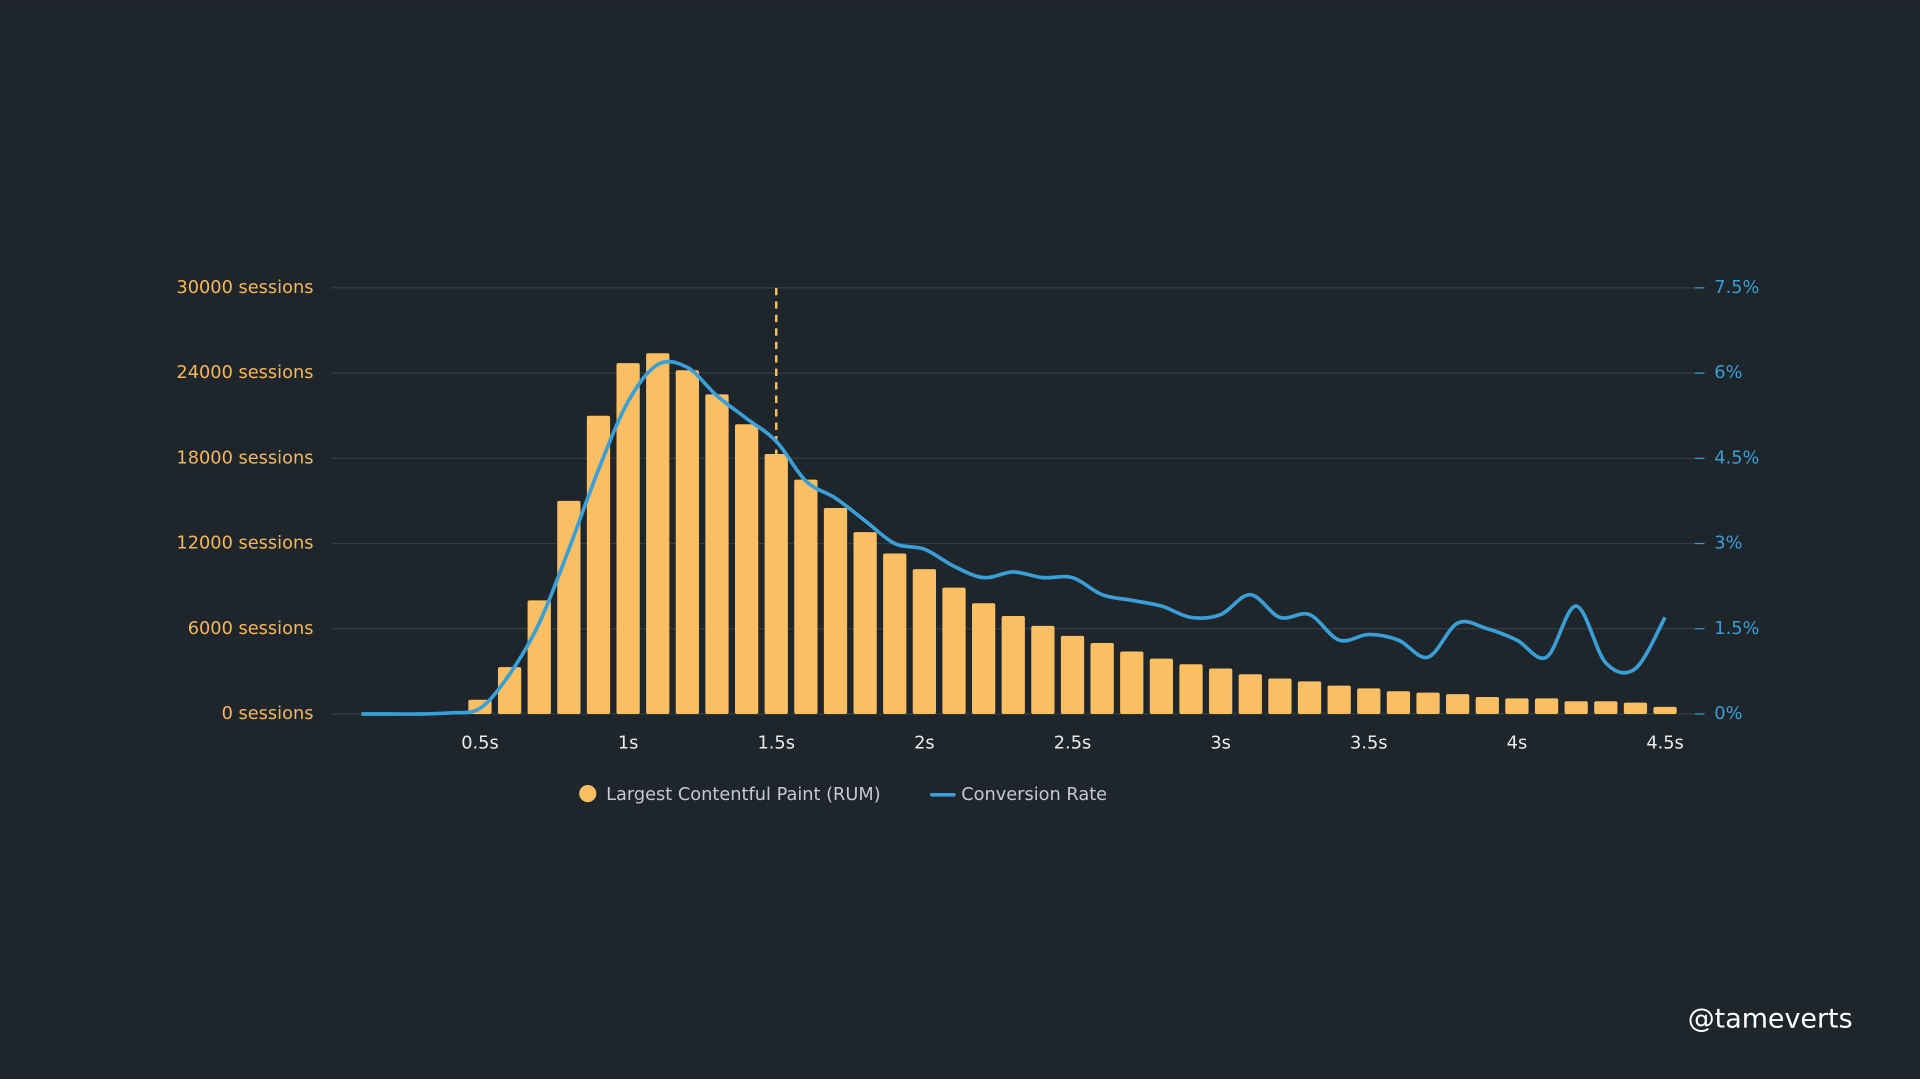 This screenshot has height=1079, width=1920. I want to click on y-tick-label: 24000 sessions, so click(244, 373).